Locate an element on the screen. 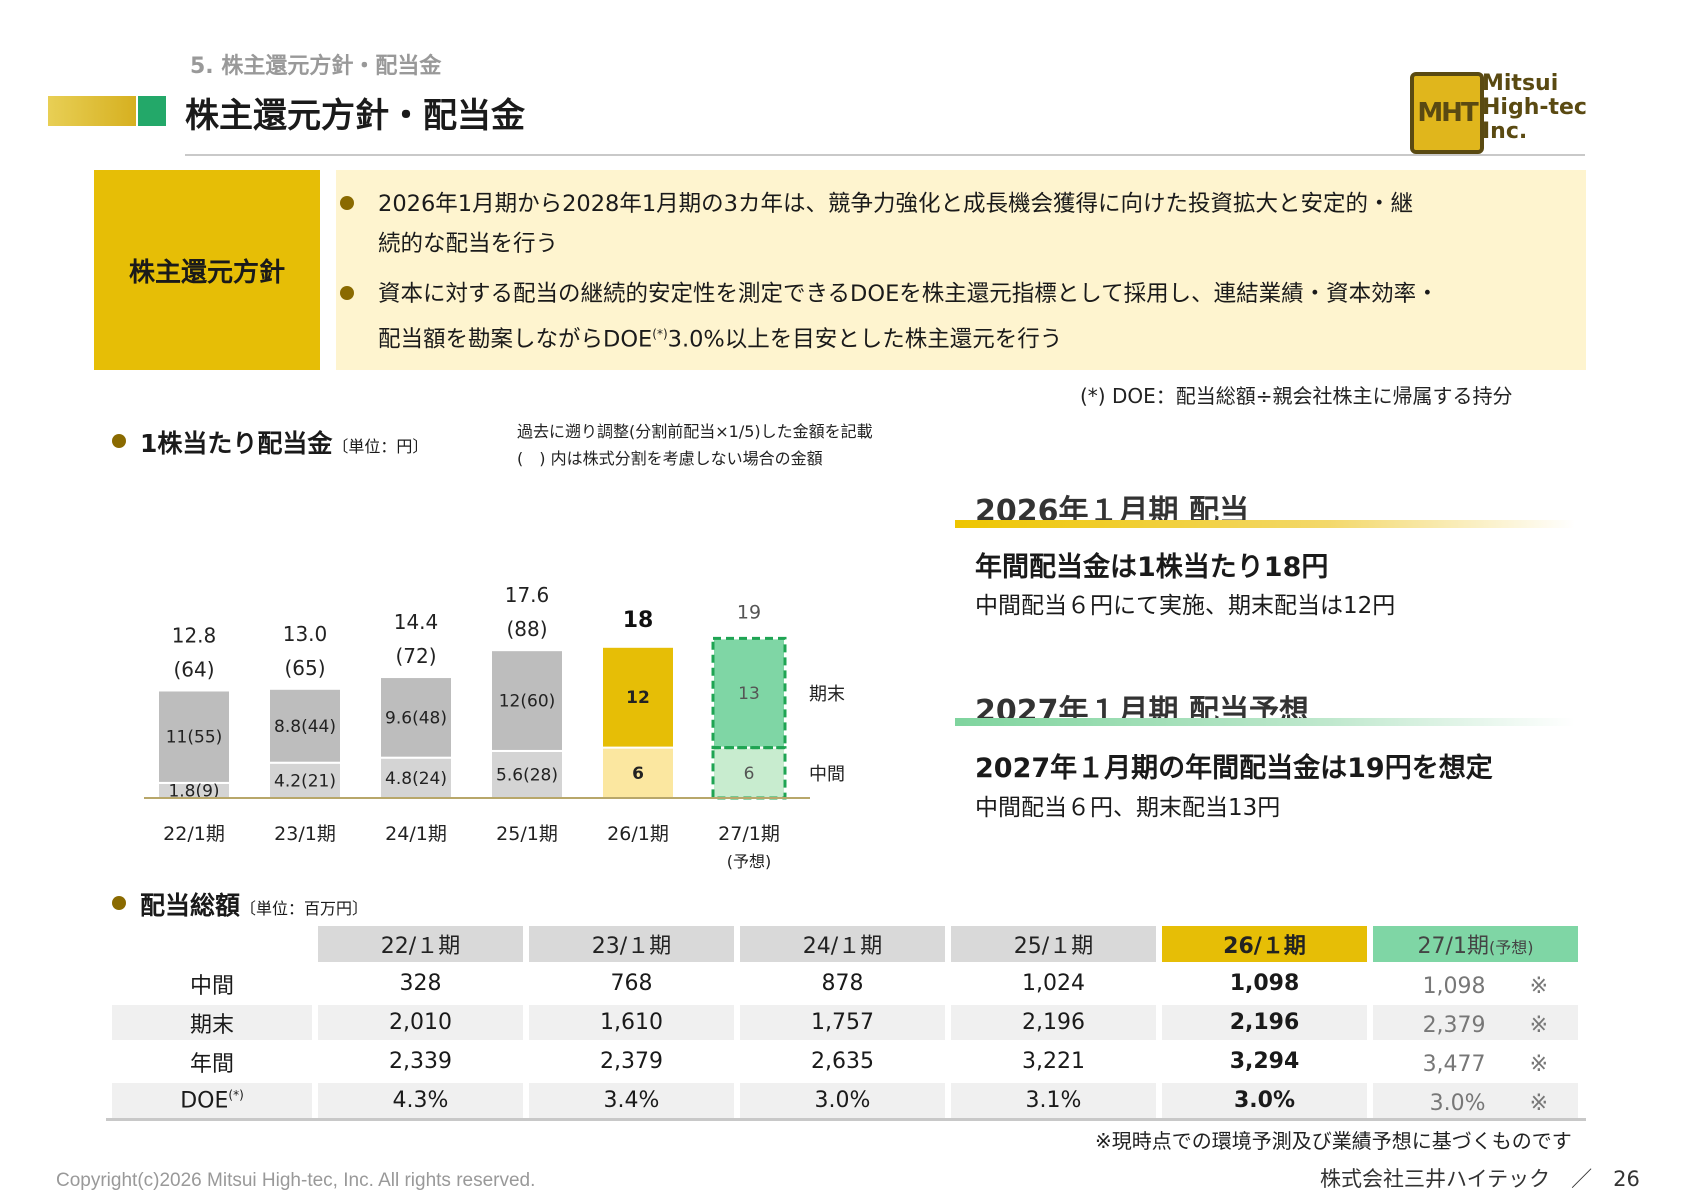 This screenshot has width=1683, height=1193. table-cell-forecast: 3.0% ※ is located at coordinates (1475, 1100).